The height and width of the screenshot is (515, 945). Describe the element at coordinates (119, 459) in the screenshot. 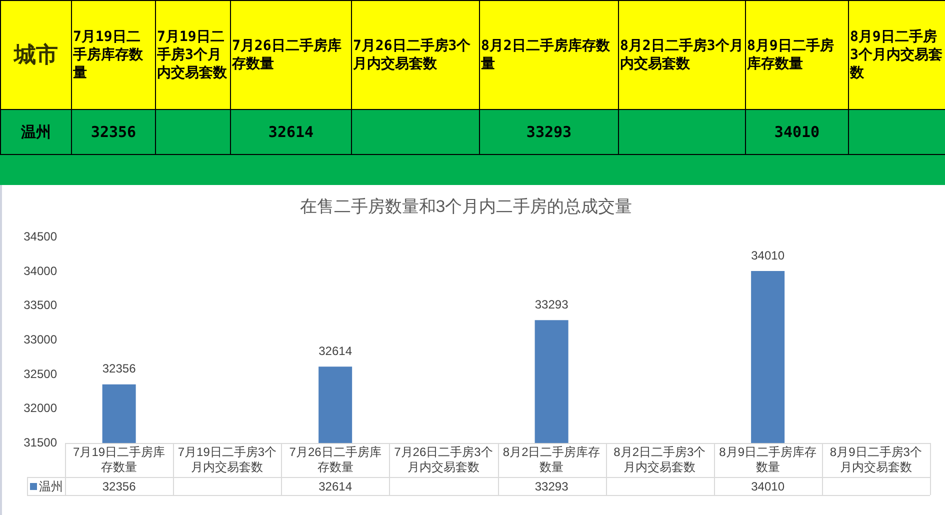

I see `x-tick-label: 7月19日二手房库存数量` at that location.